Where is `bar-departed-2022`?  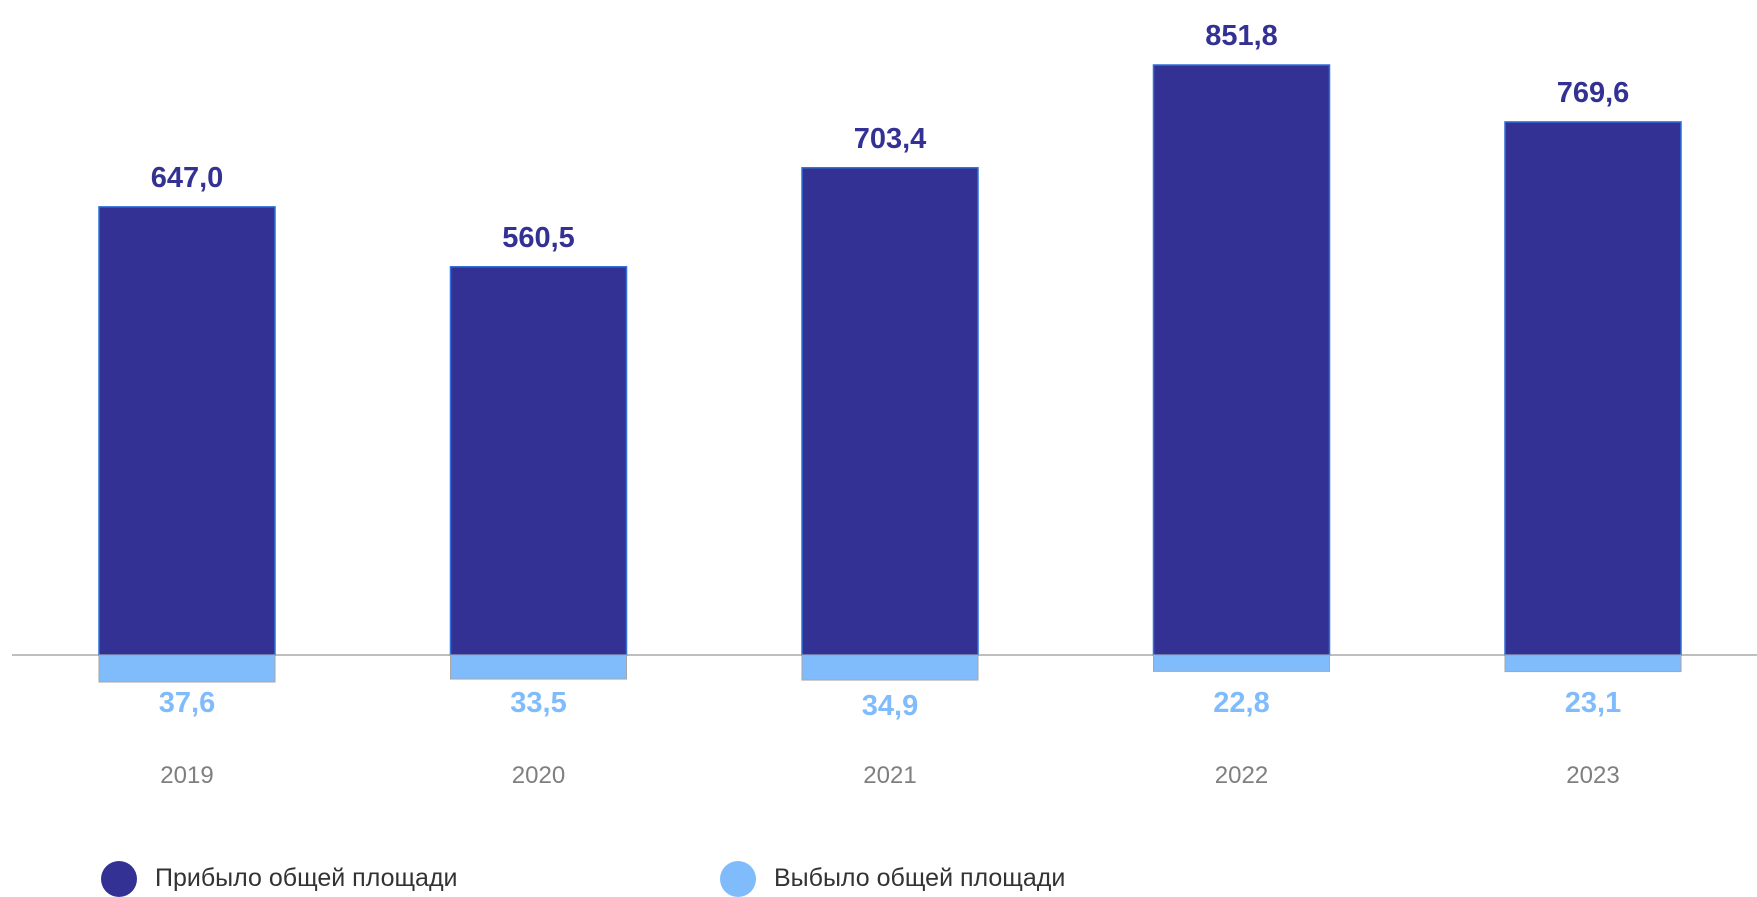
bar-departed-2022 is located at coordinates (1241, 663).